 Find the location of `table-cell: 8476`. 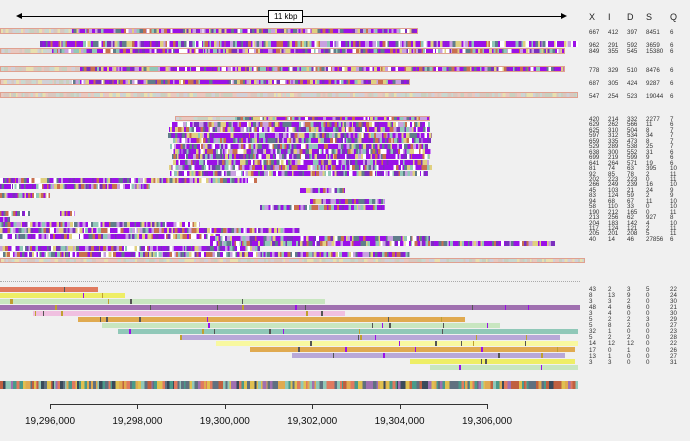

table-cell: 8476 is located at coordinates (653, 70).